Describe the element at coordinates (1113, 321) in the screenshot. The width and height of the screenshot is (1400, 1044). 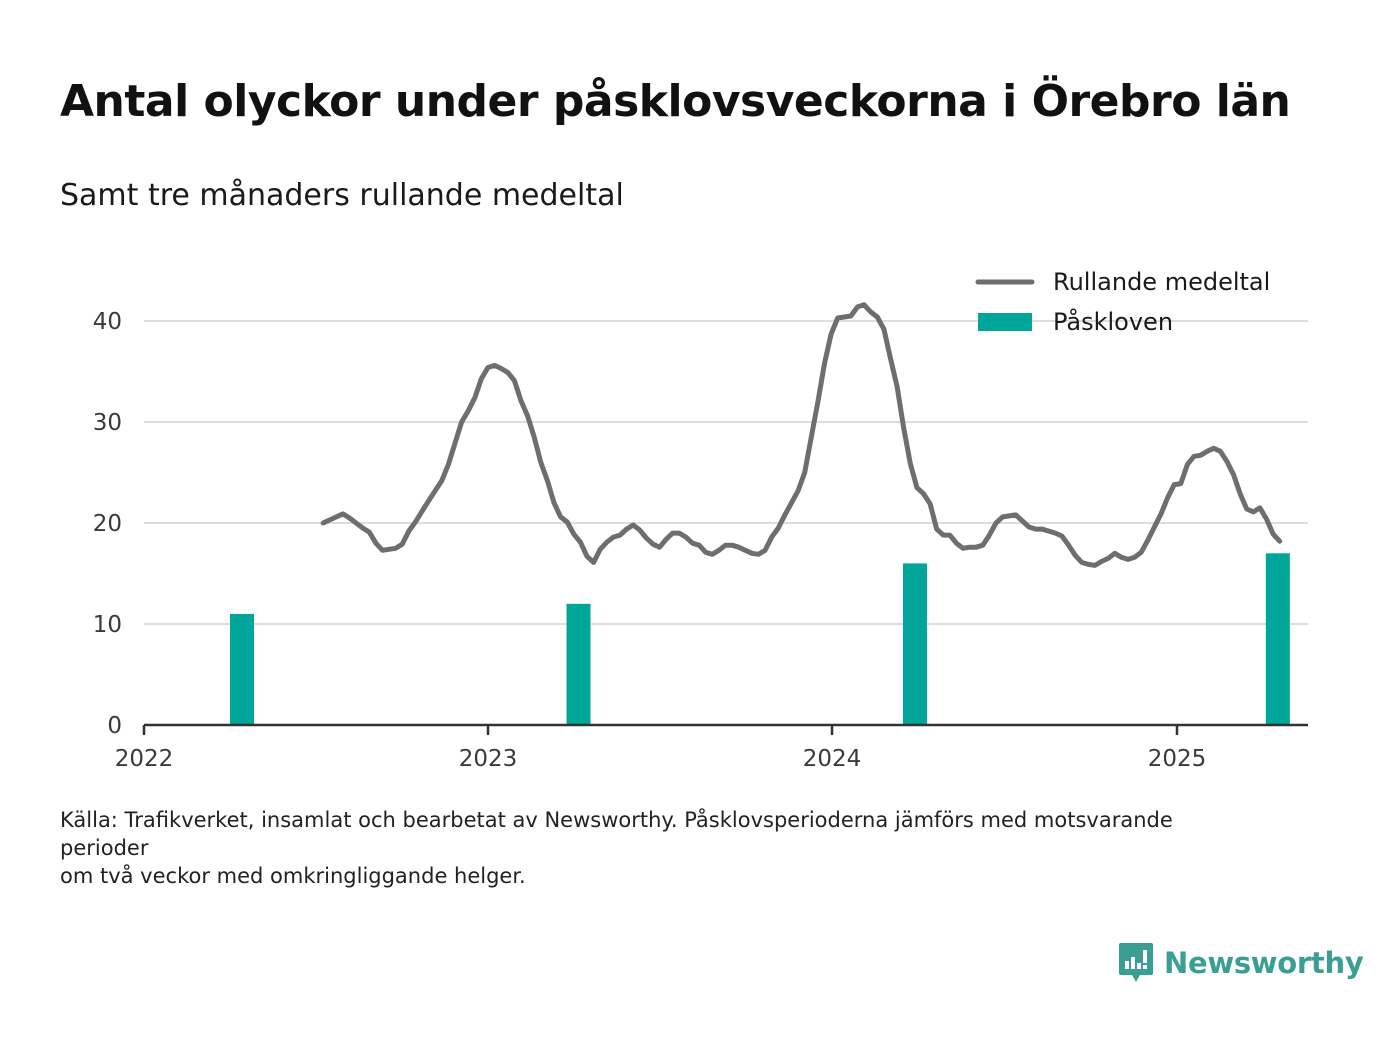
I see `legend-label-paskloven: Påskloven` at that location.